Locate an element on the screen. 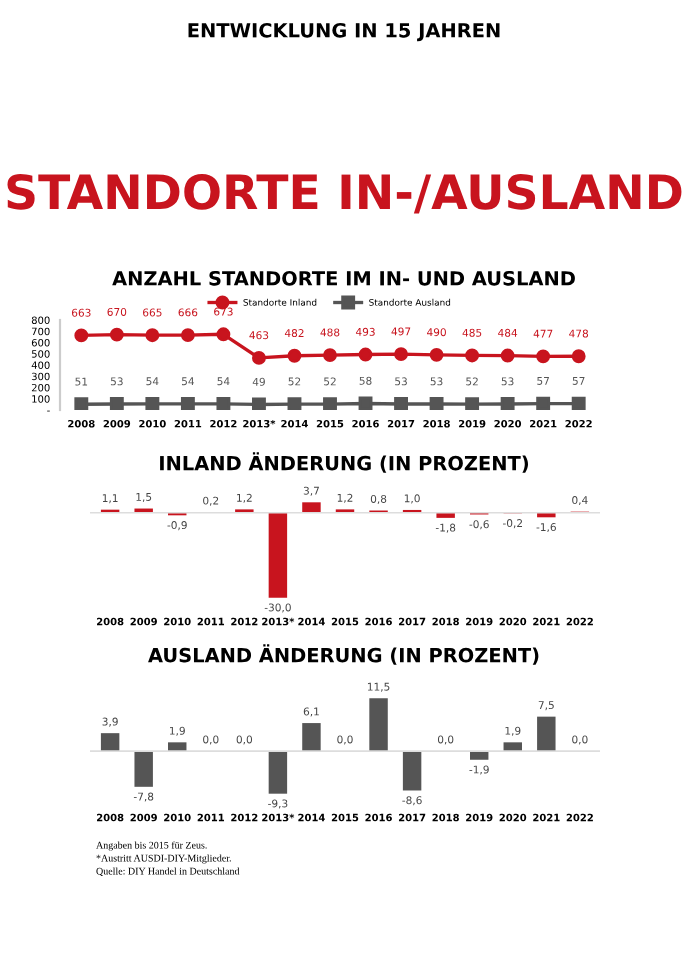 The width and height of the screenshot is (688, 960). chart-title: AUSLAND ÄNDERUNG (IN PROZENT) is located at coordinates (343, 654).